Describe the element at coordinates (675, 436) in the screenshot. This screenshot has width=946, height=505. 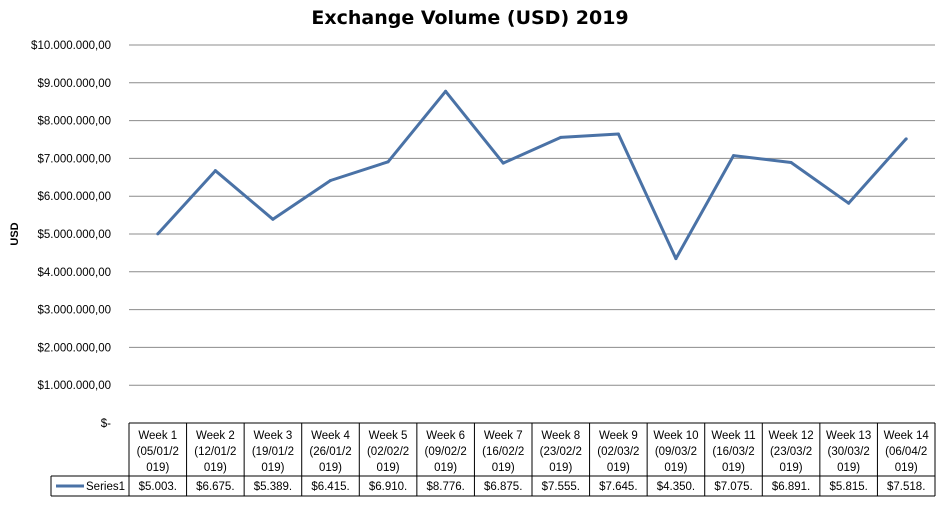
I see `x-tick-label: Week 10` at that location.